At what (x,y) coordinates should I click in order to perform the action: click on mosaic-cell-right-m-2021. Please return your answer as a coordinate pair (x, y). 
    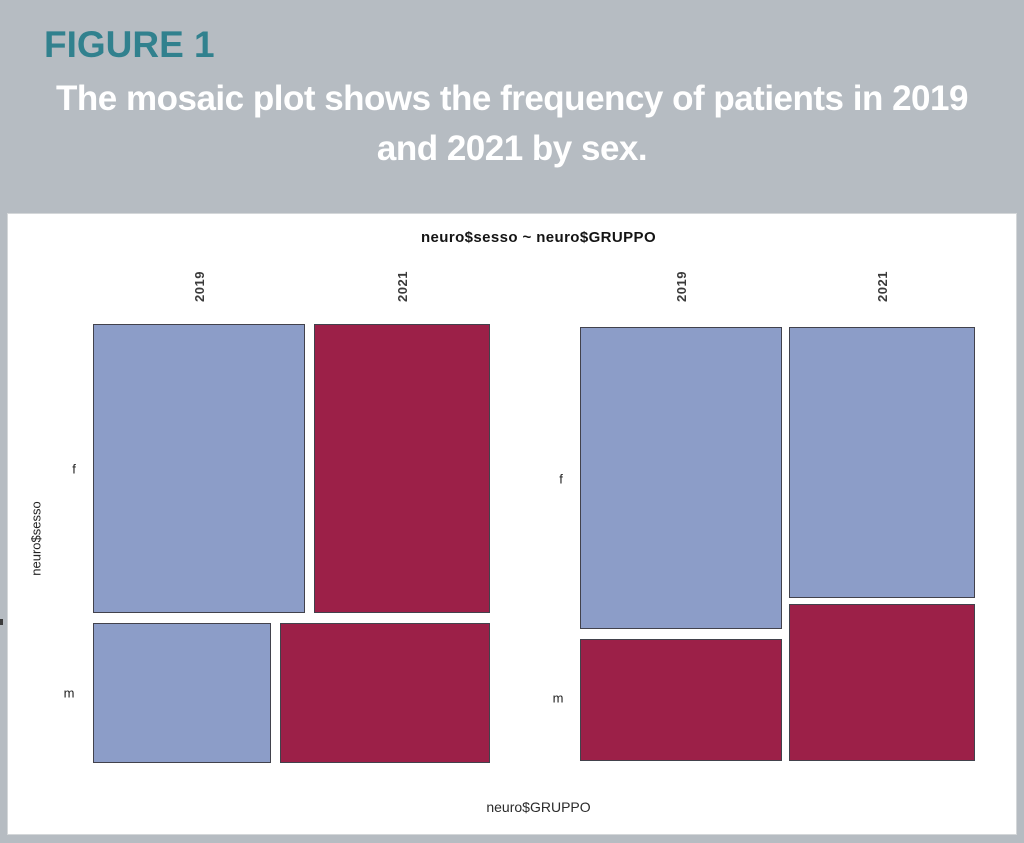
    Looking at the image, I should click on (882, 682).